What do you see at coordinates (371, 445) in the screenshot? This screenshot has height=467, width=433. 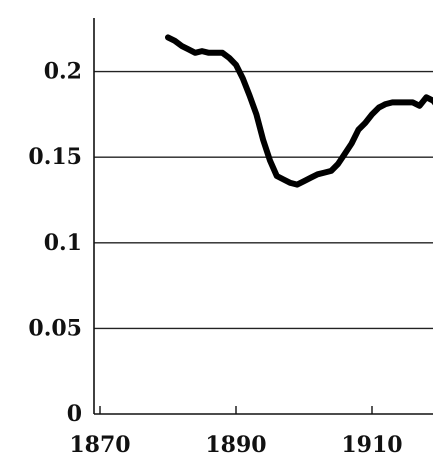 I see `x-tick-label: 1910` at bounding box center [371, 445].